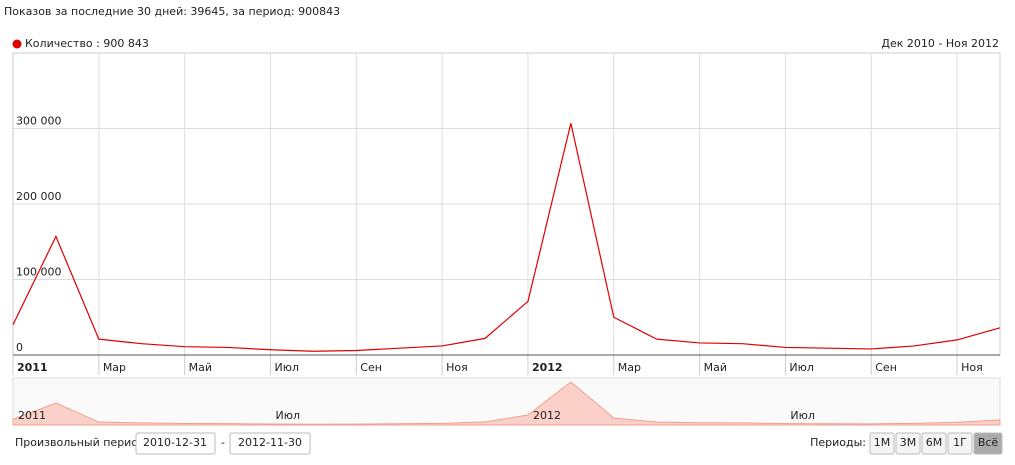 This screenshot has height=465, width=1015. I want to click on period-button-label: 1М, so click(882, 442).